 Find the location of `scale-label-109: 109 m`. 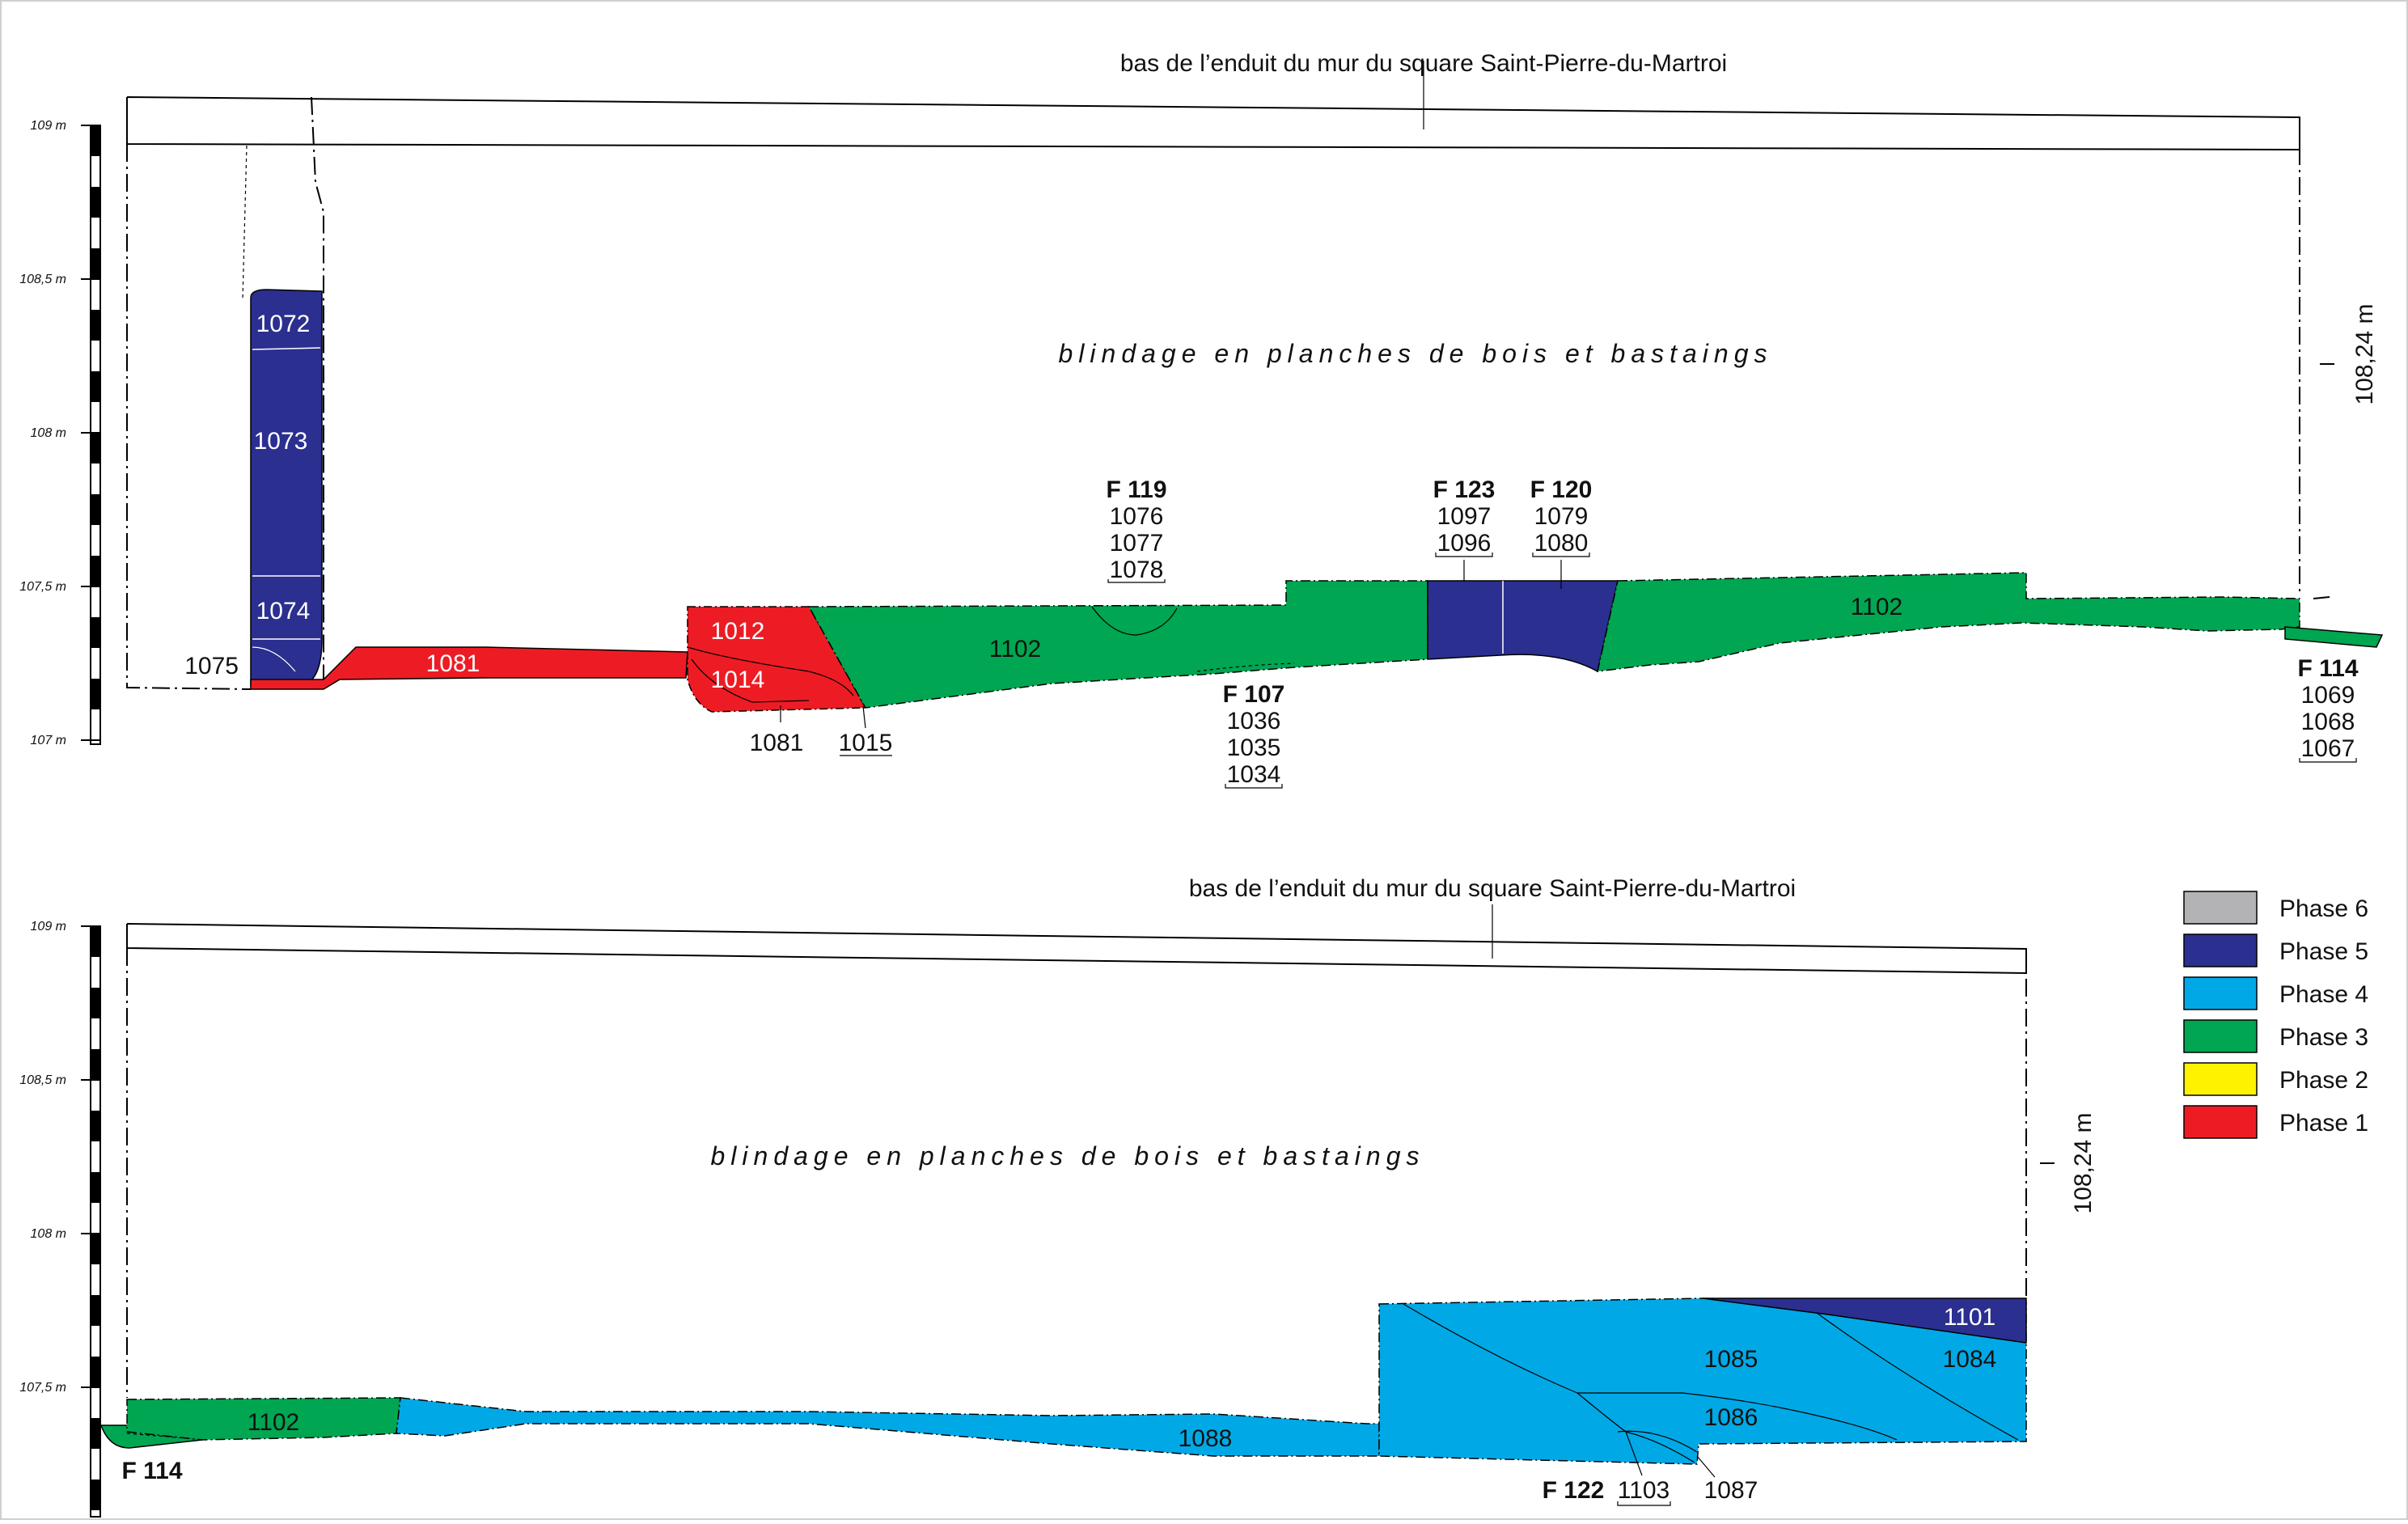

scale-label-109: 109 m is located at coordinates (48, 126).